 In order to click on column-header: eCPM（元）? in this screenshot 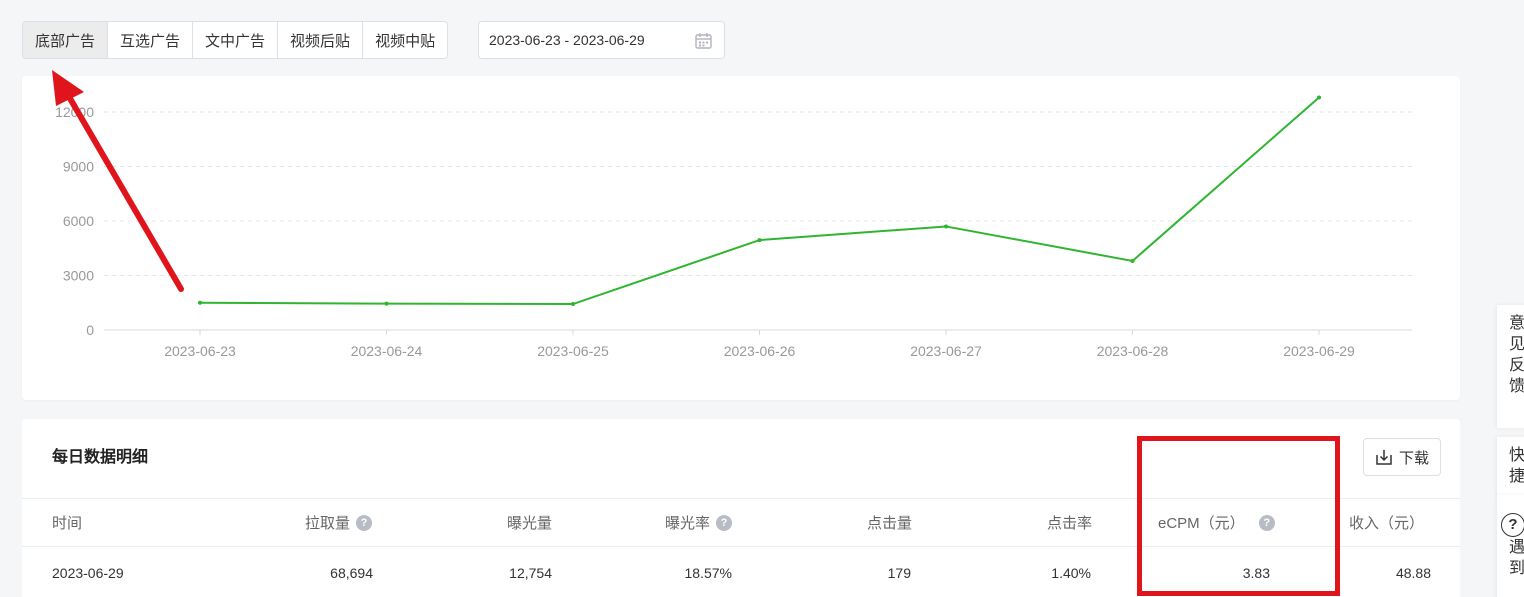, I will do `click(1233, 522)`.